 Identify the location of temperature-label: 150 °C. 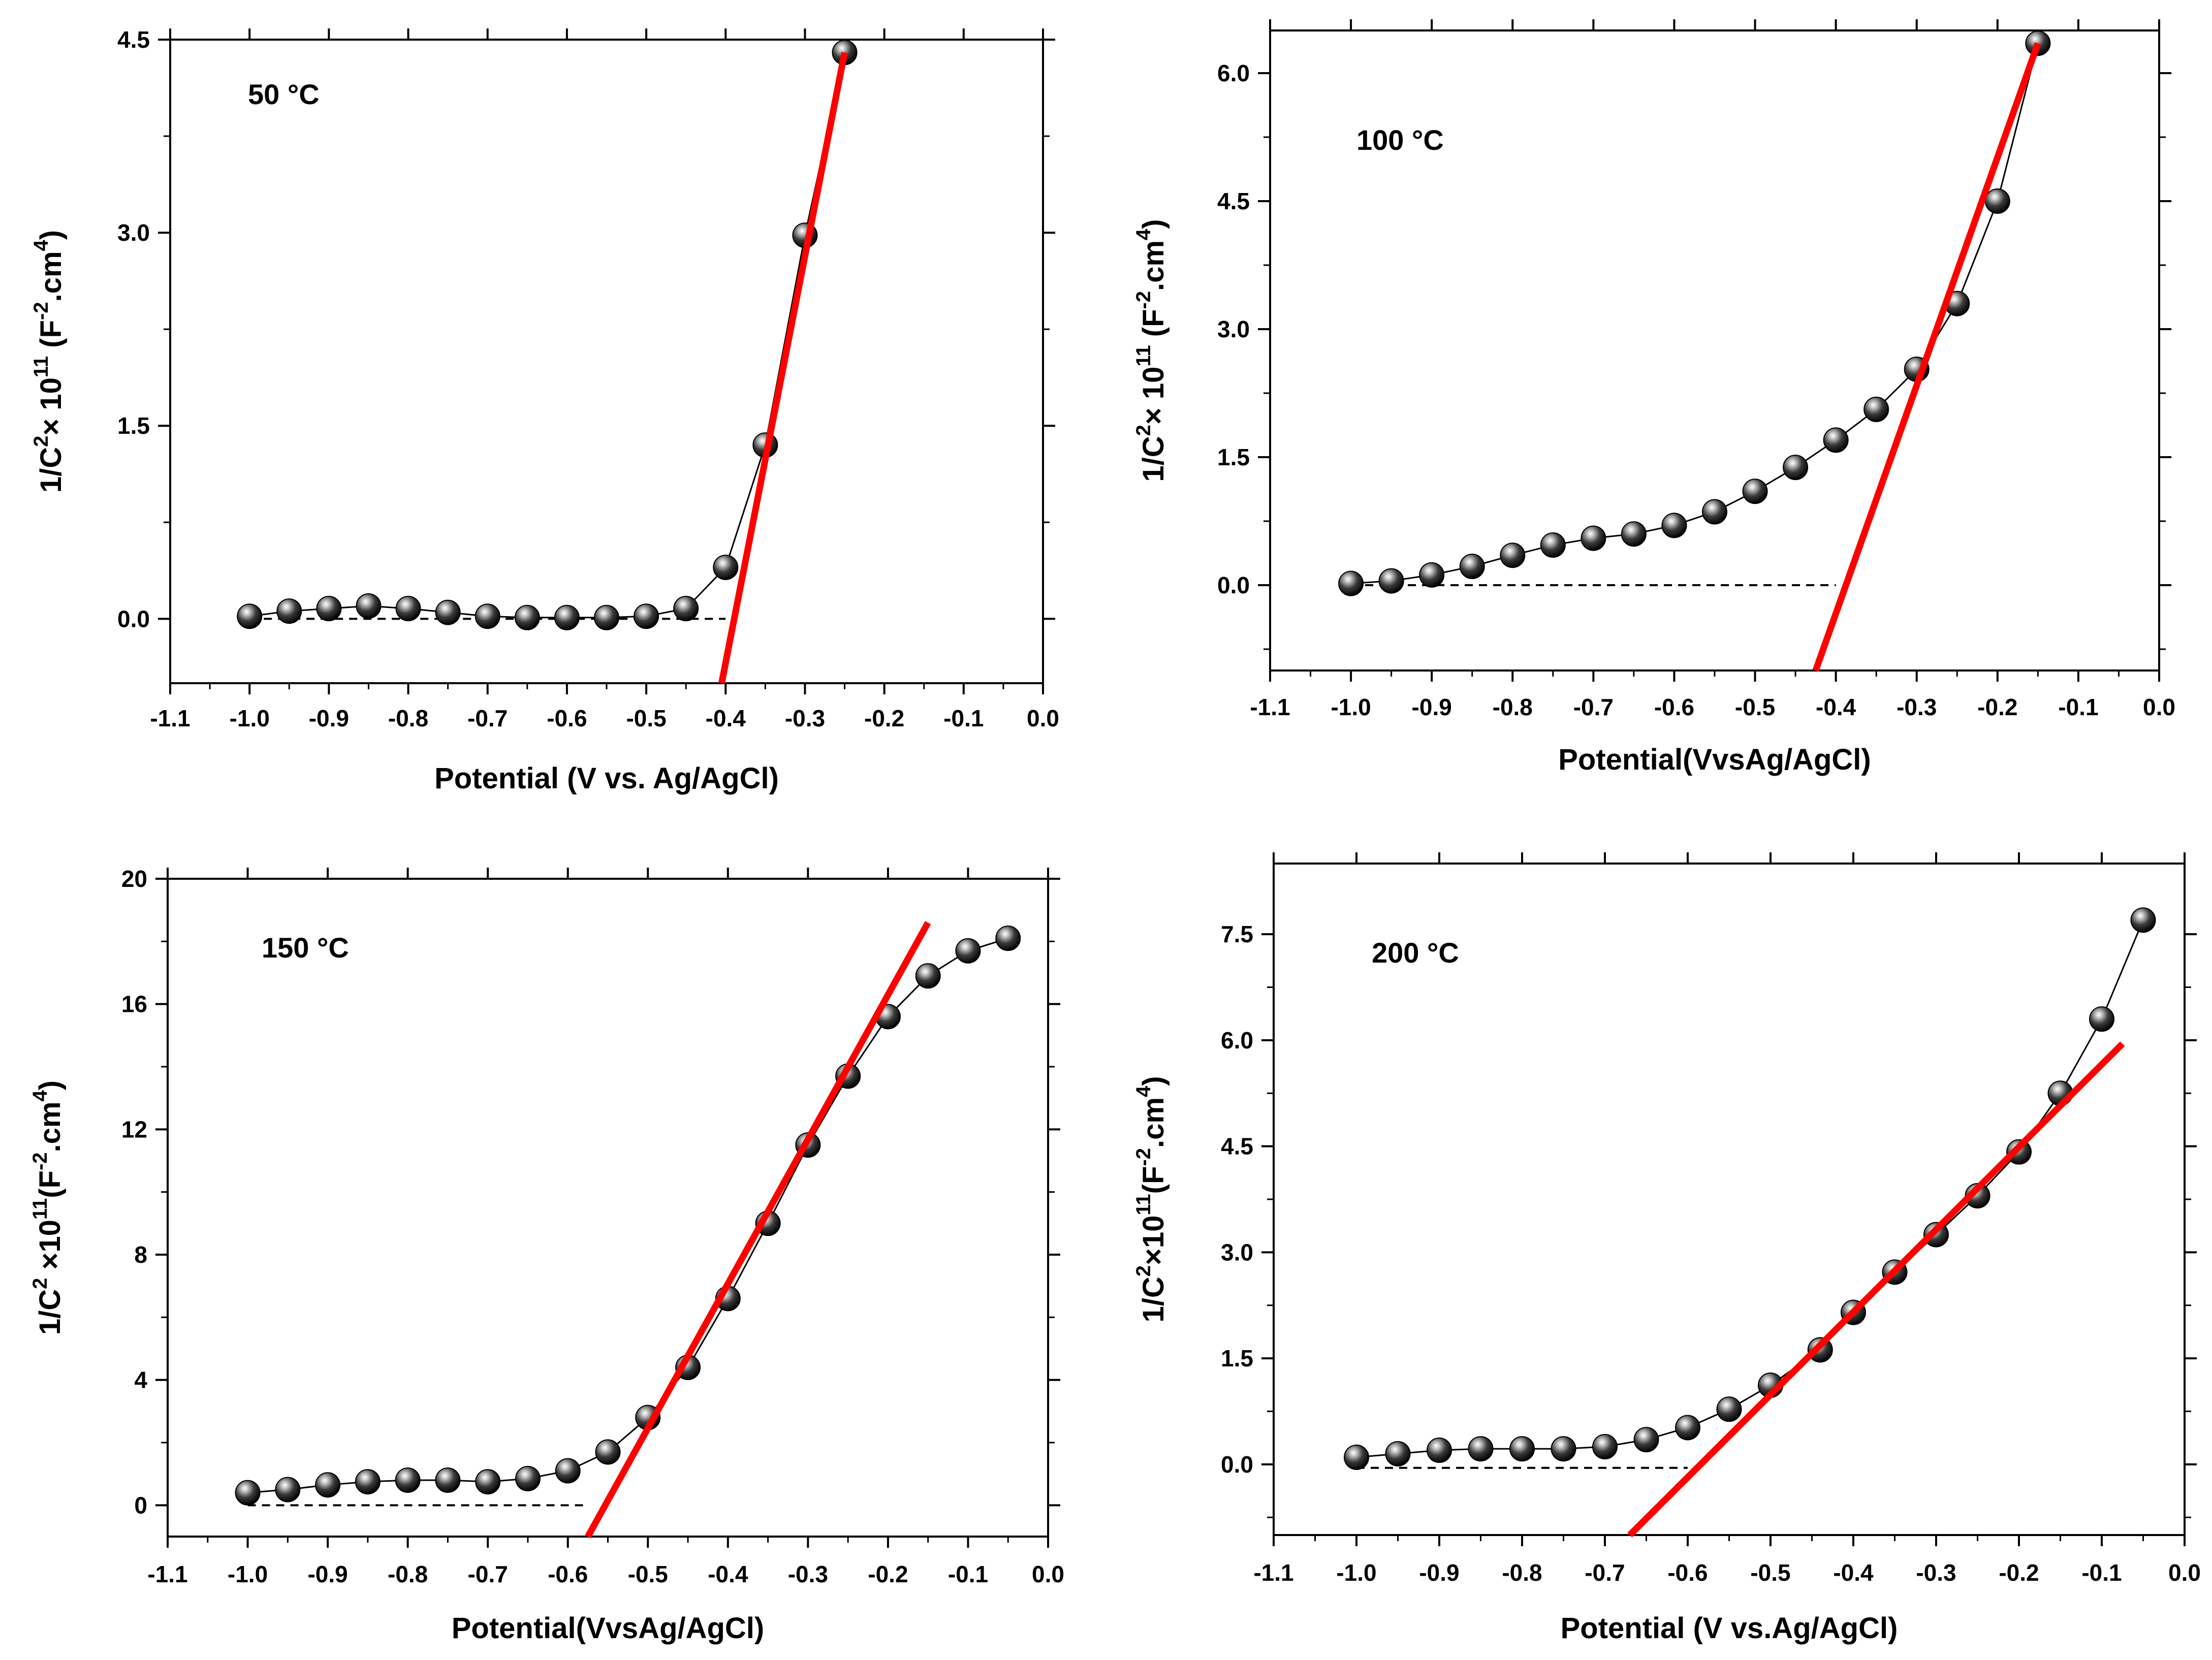
(305, 948).